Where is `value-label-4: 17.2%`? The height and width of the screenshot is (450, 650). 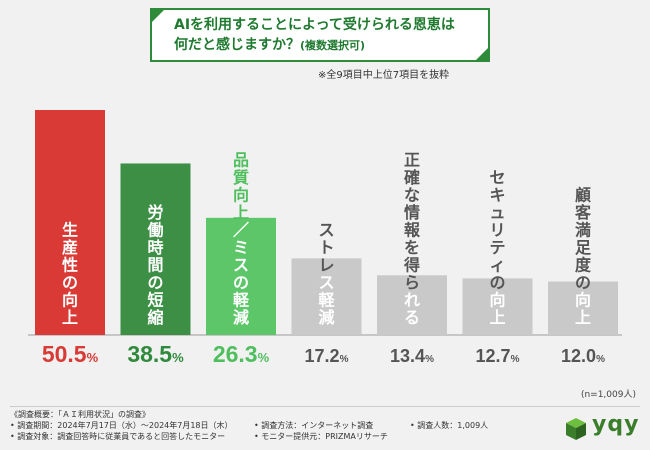
value-label-4: 17.2% is located at coordinates (327, 356).